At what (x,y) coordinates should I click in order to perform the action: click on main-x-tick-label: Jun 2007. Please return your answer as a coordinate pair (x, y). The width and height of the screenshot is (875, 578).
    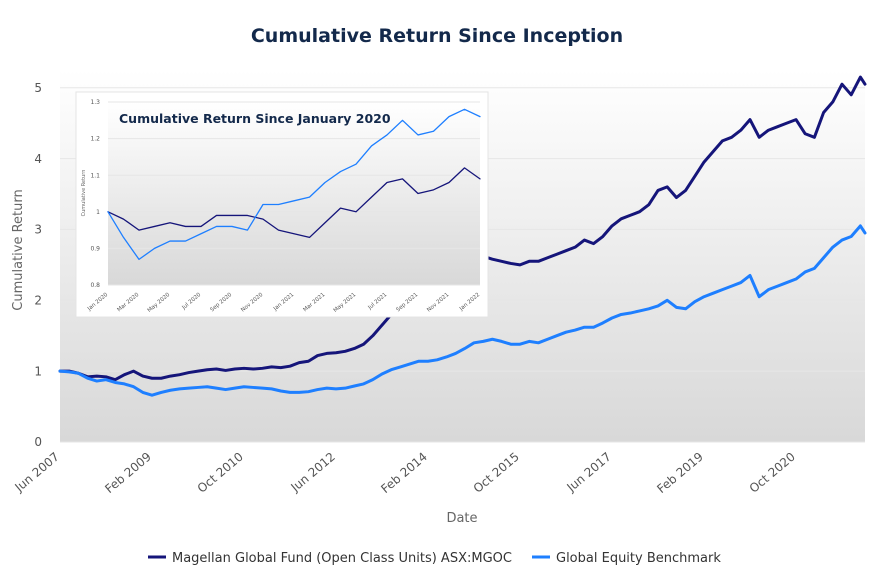
    Looking at the image, I should click on (36, 473).